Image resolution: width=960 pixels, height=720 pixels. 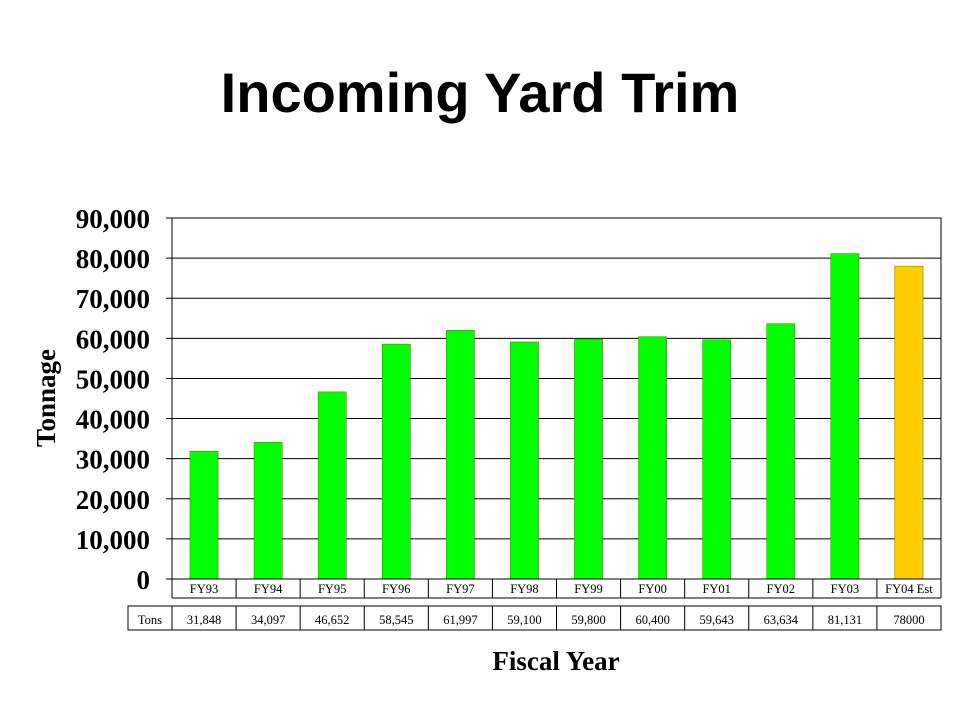 What do you see at coordinates (652, 589) in the screenshot?
I see `x-tick-label: FY00` at bounding box center [652, 589].